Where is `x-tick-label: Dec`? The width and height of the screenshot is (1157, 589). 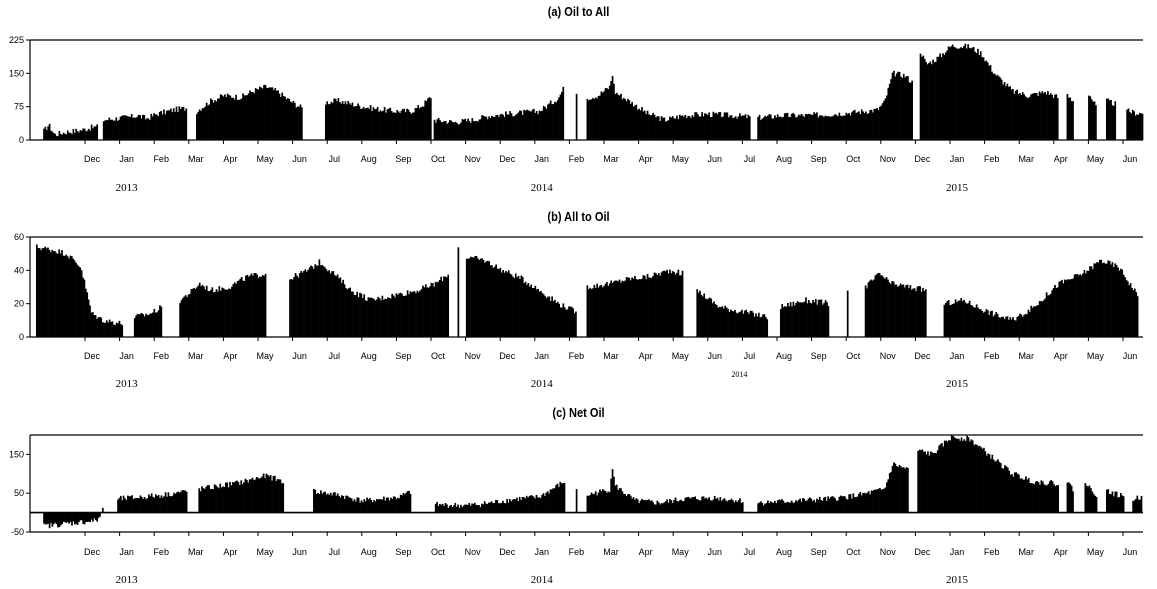
x-tick-label: Dec is located at coordinates (92, 356).